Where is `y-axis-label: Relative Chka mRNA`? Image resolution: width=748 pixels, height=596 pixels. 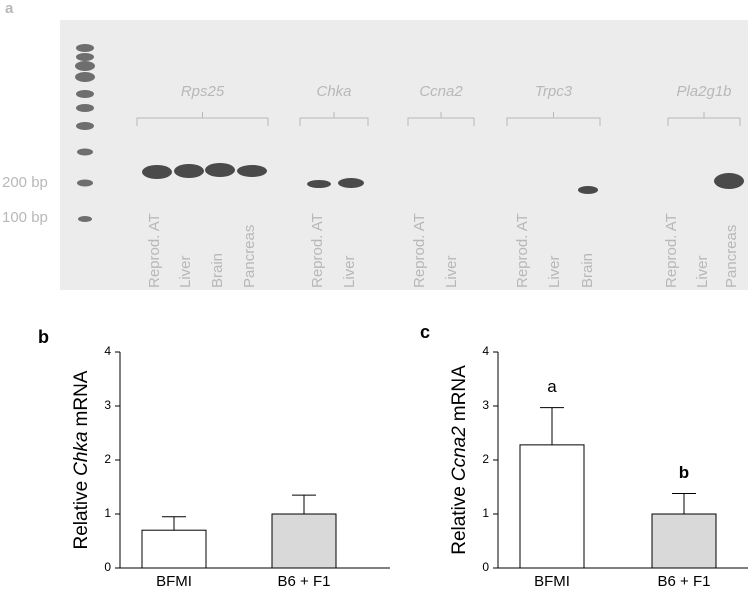 y-axis-label: Relative Chka mRNA is located at coordinates (81, 459).